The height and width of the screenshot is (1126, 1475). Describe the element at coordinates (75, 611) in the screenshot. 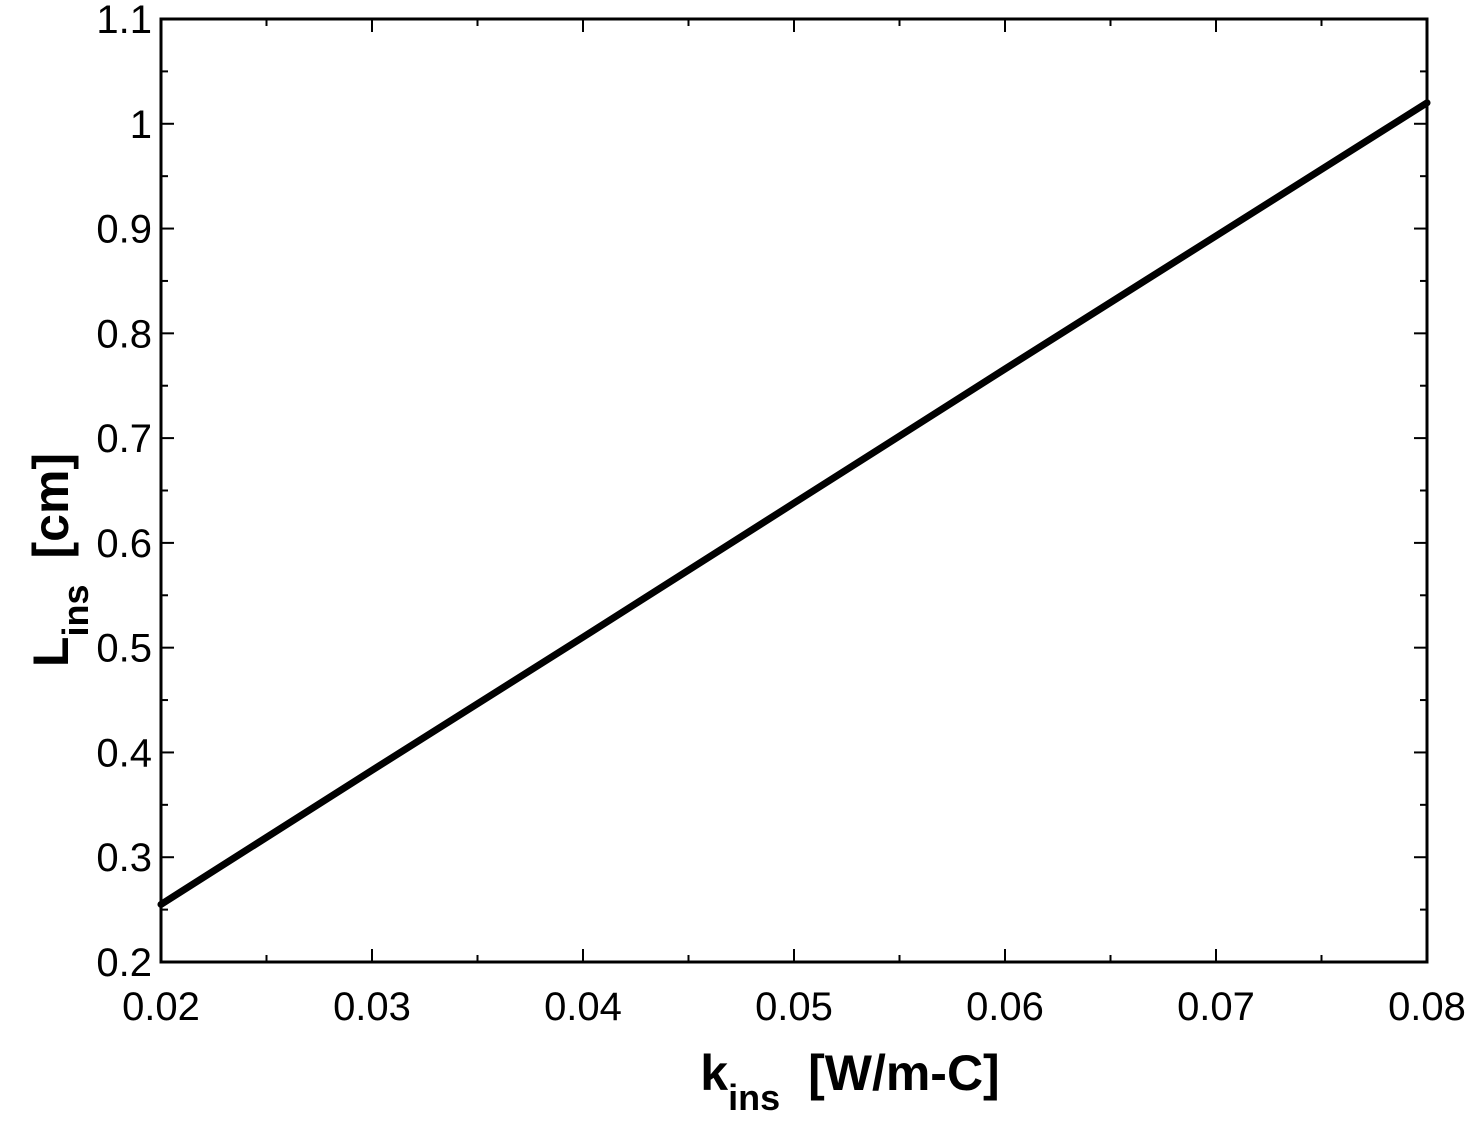

I see `y-axis-title-subscript: ins` at that location.